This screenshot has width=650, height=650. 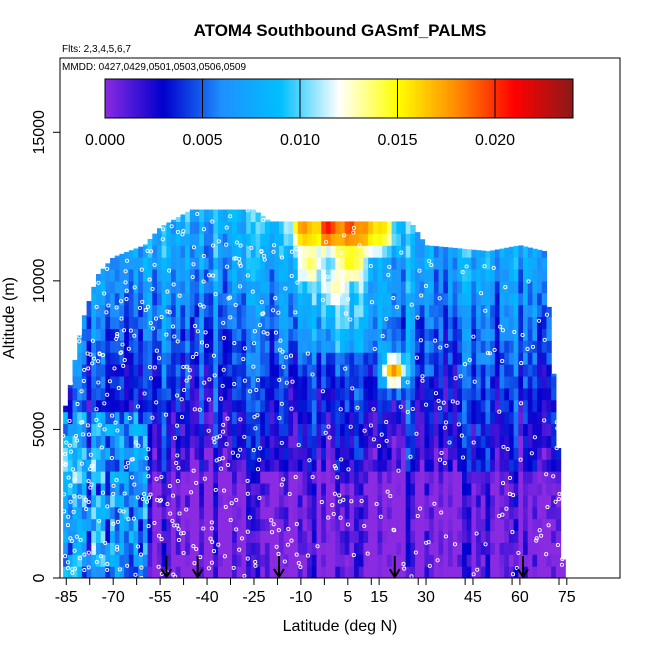 I want to click on x-tick-label: 60, so click(x=520, y=597).